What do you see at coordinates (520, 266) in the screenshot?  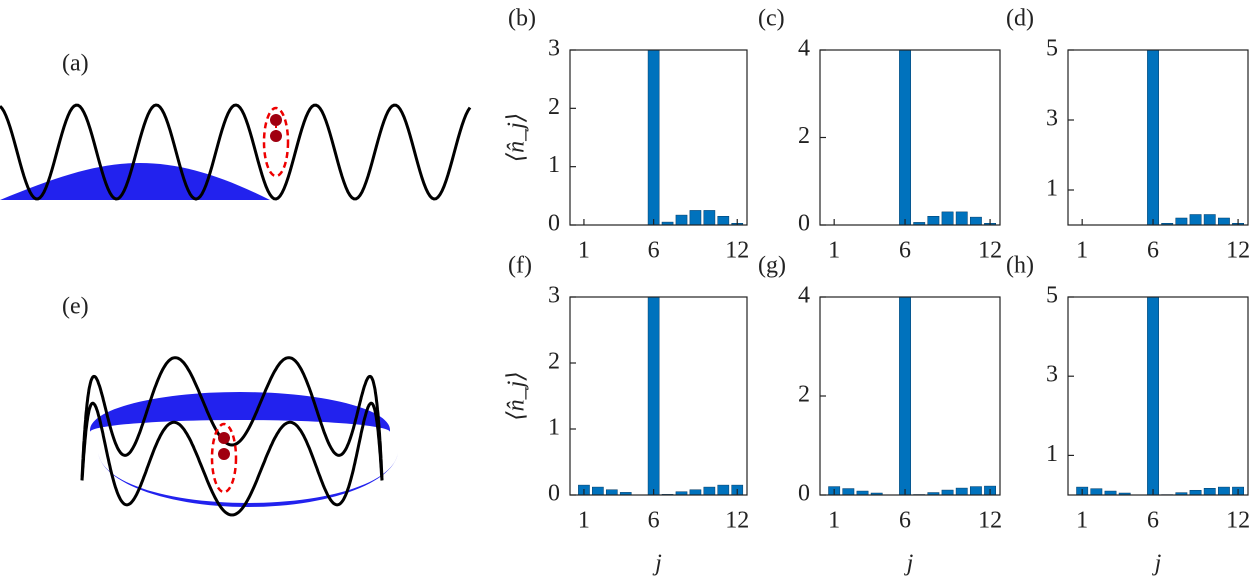 I see `panel-label: (f)` at bounding box center [520, 266].